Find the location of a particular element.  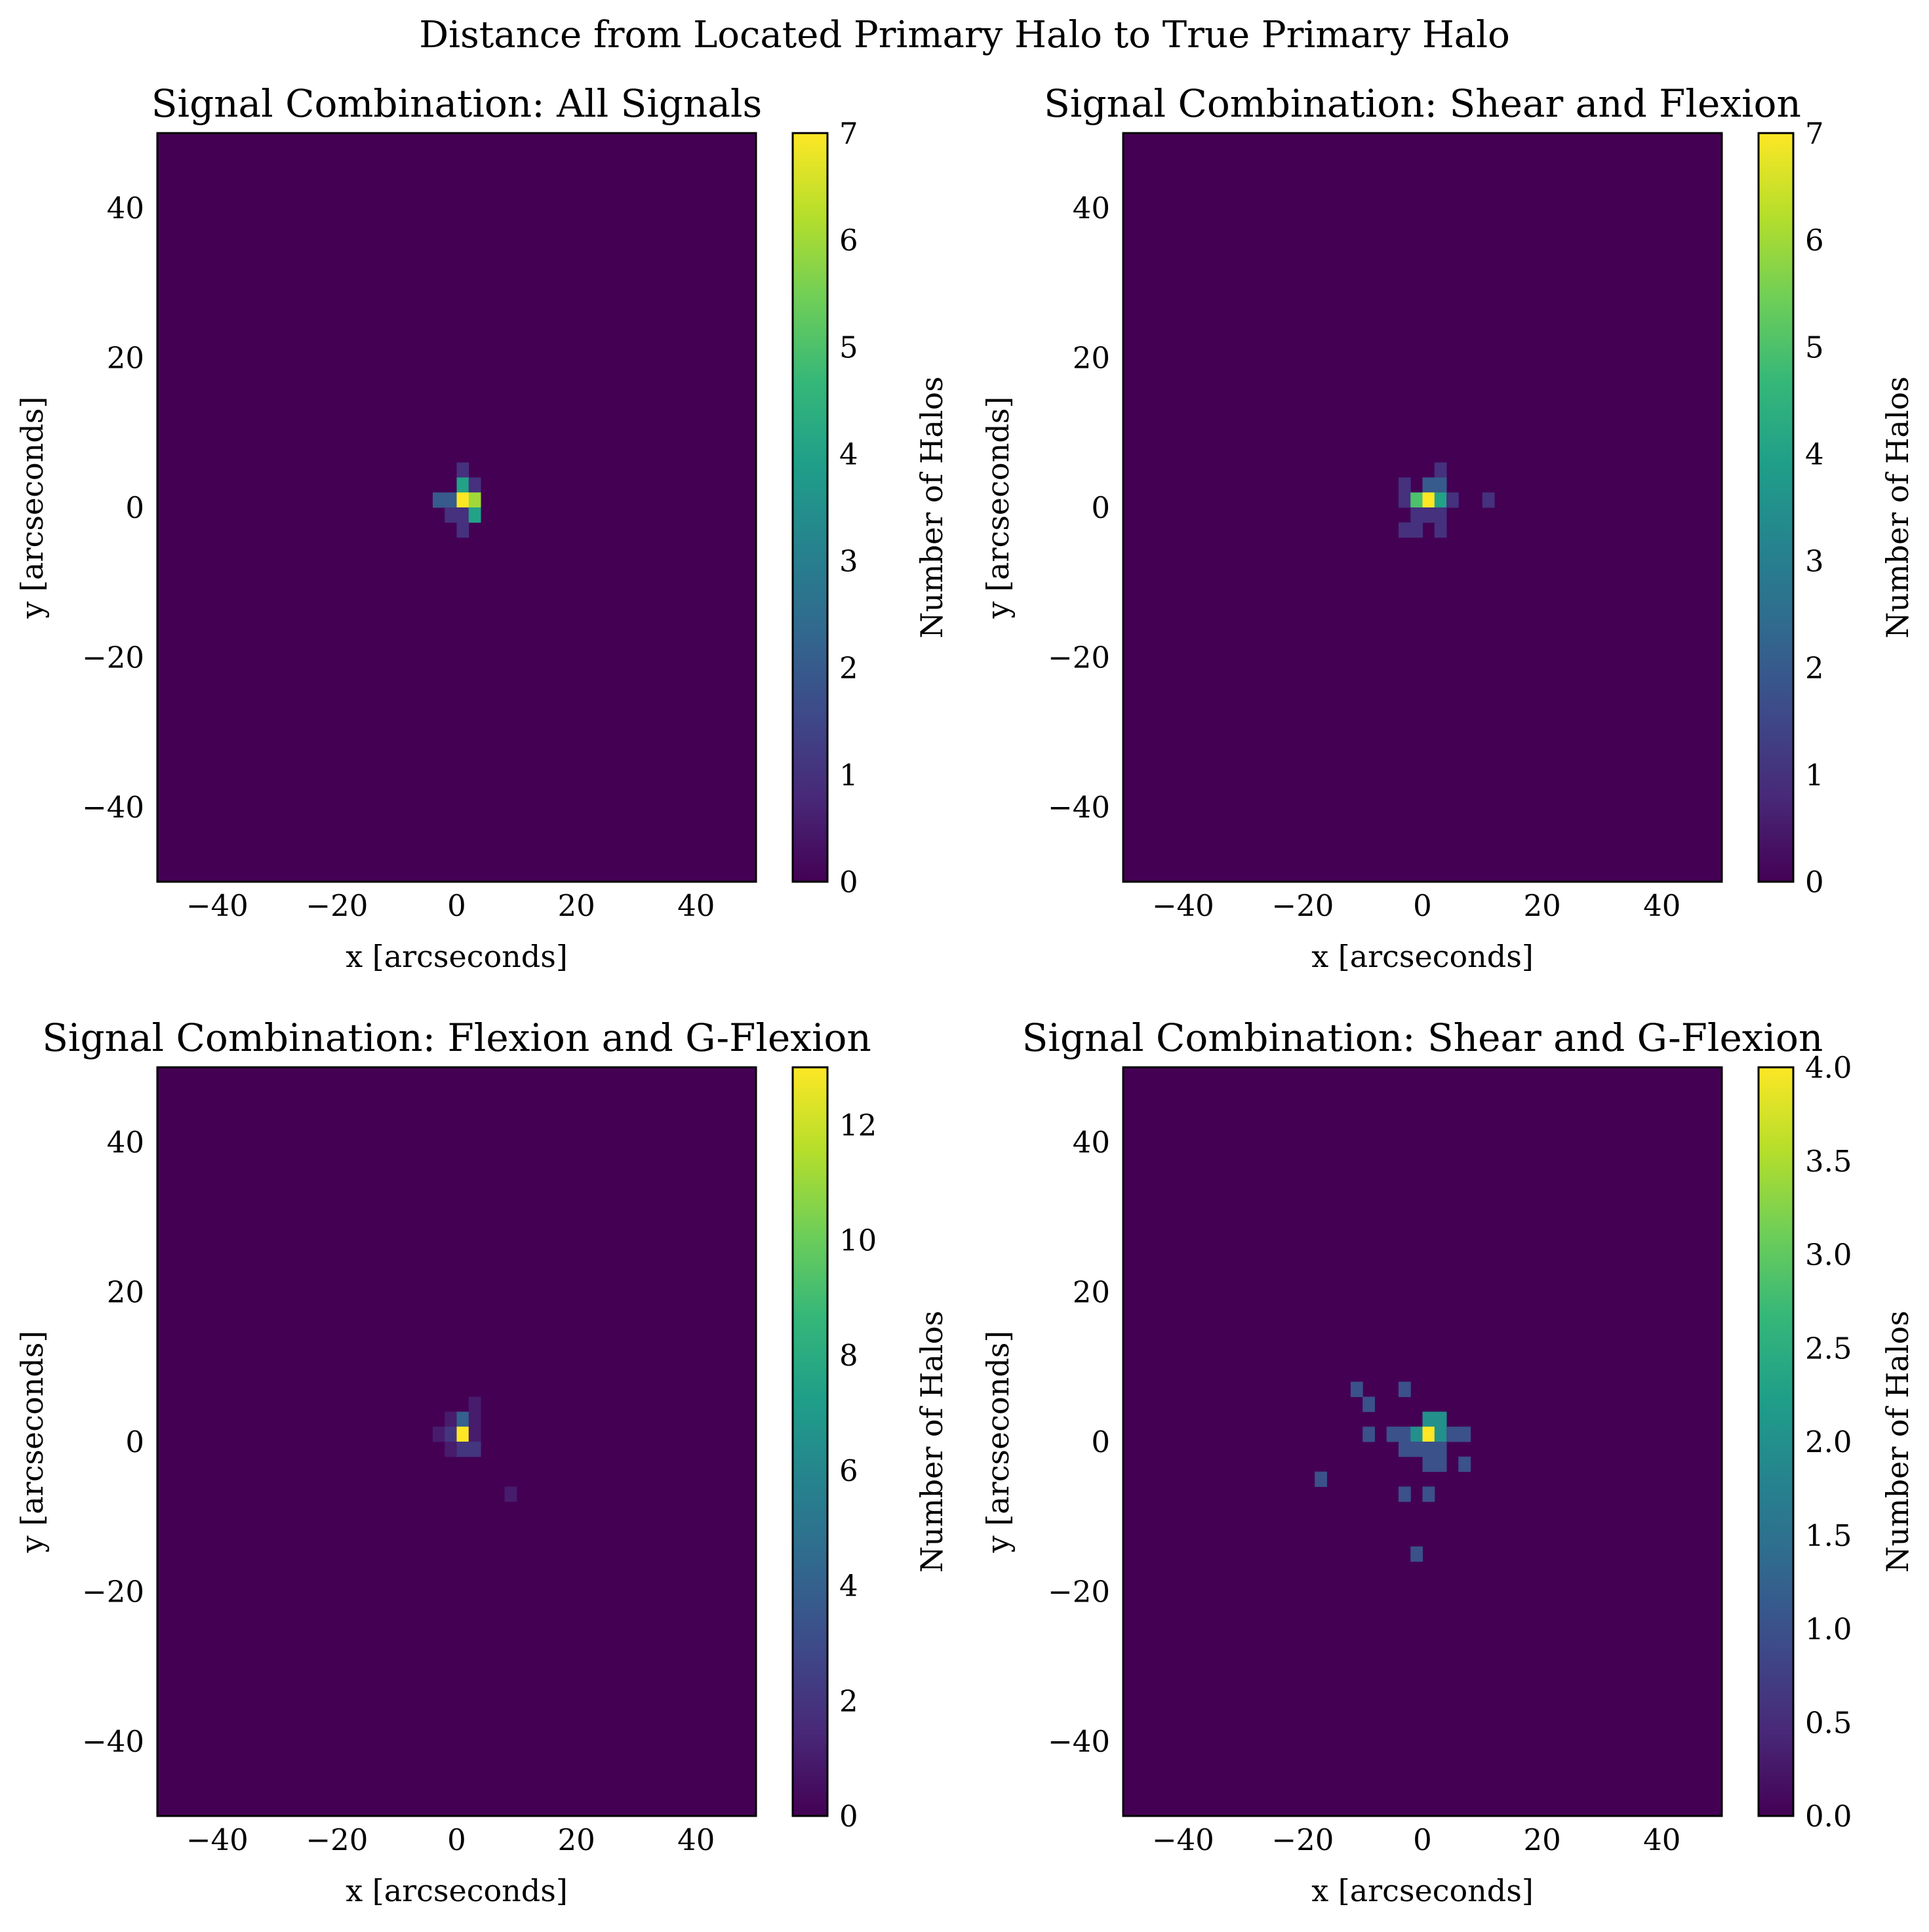

x-tick-label: 20 is located at coordinates (576, 1840).